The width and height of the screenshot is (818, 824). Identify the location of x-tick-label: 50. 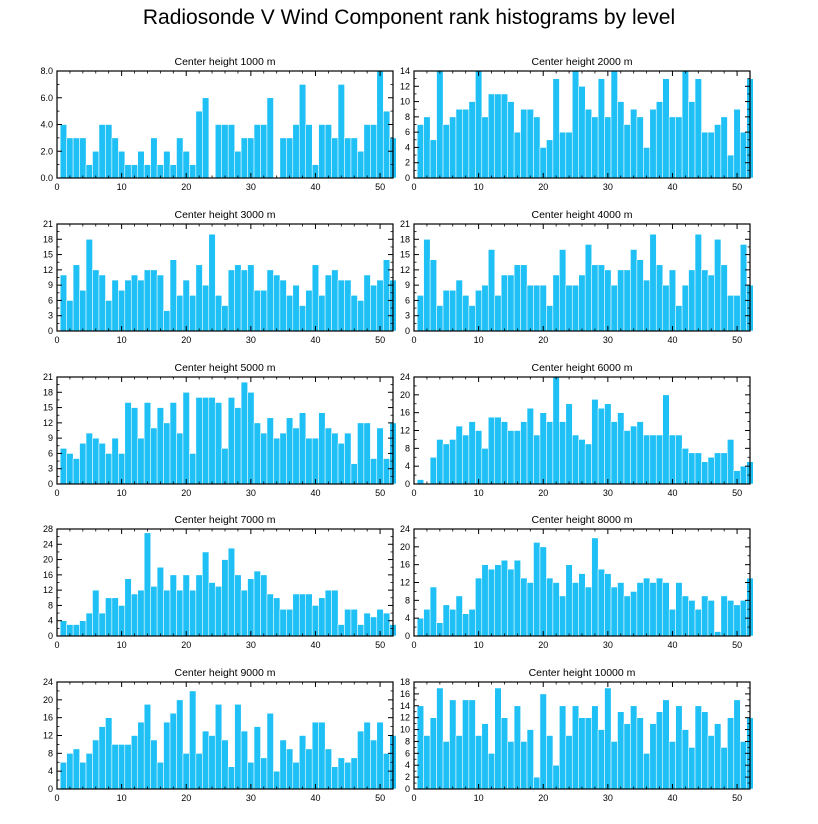
(380, 493).